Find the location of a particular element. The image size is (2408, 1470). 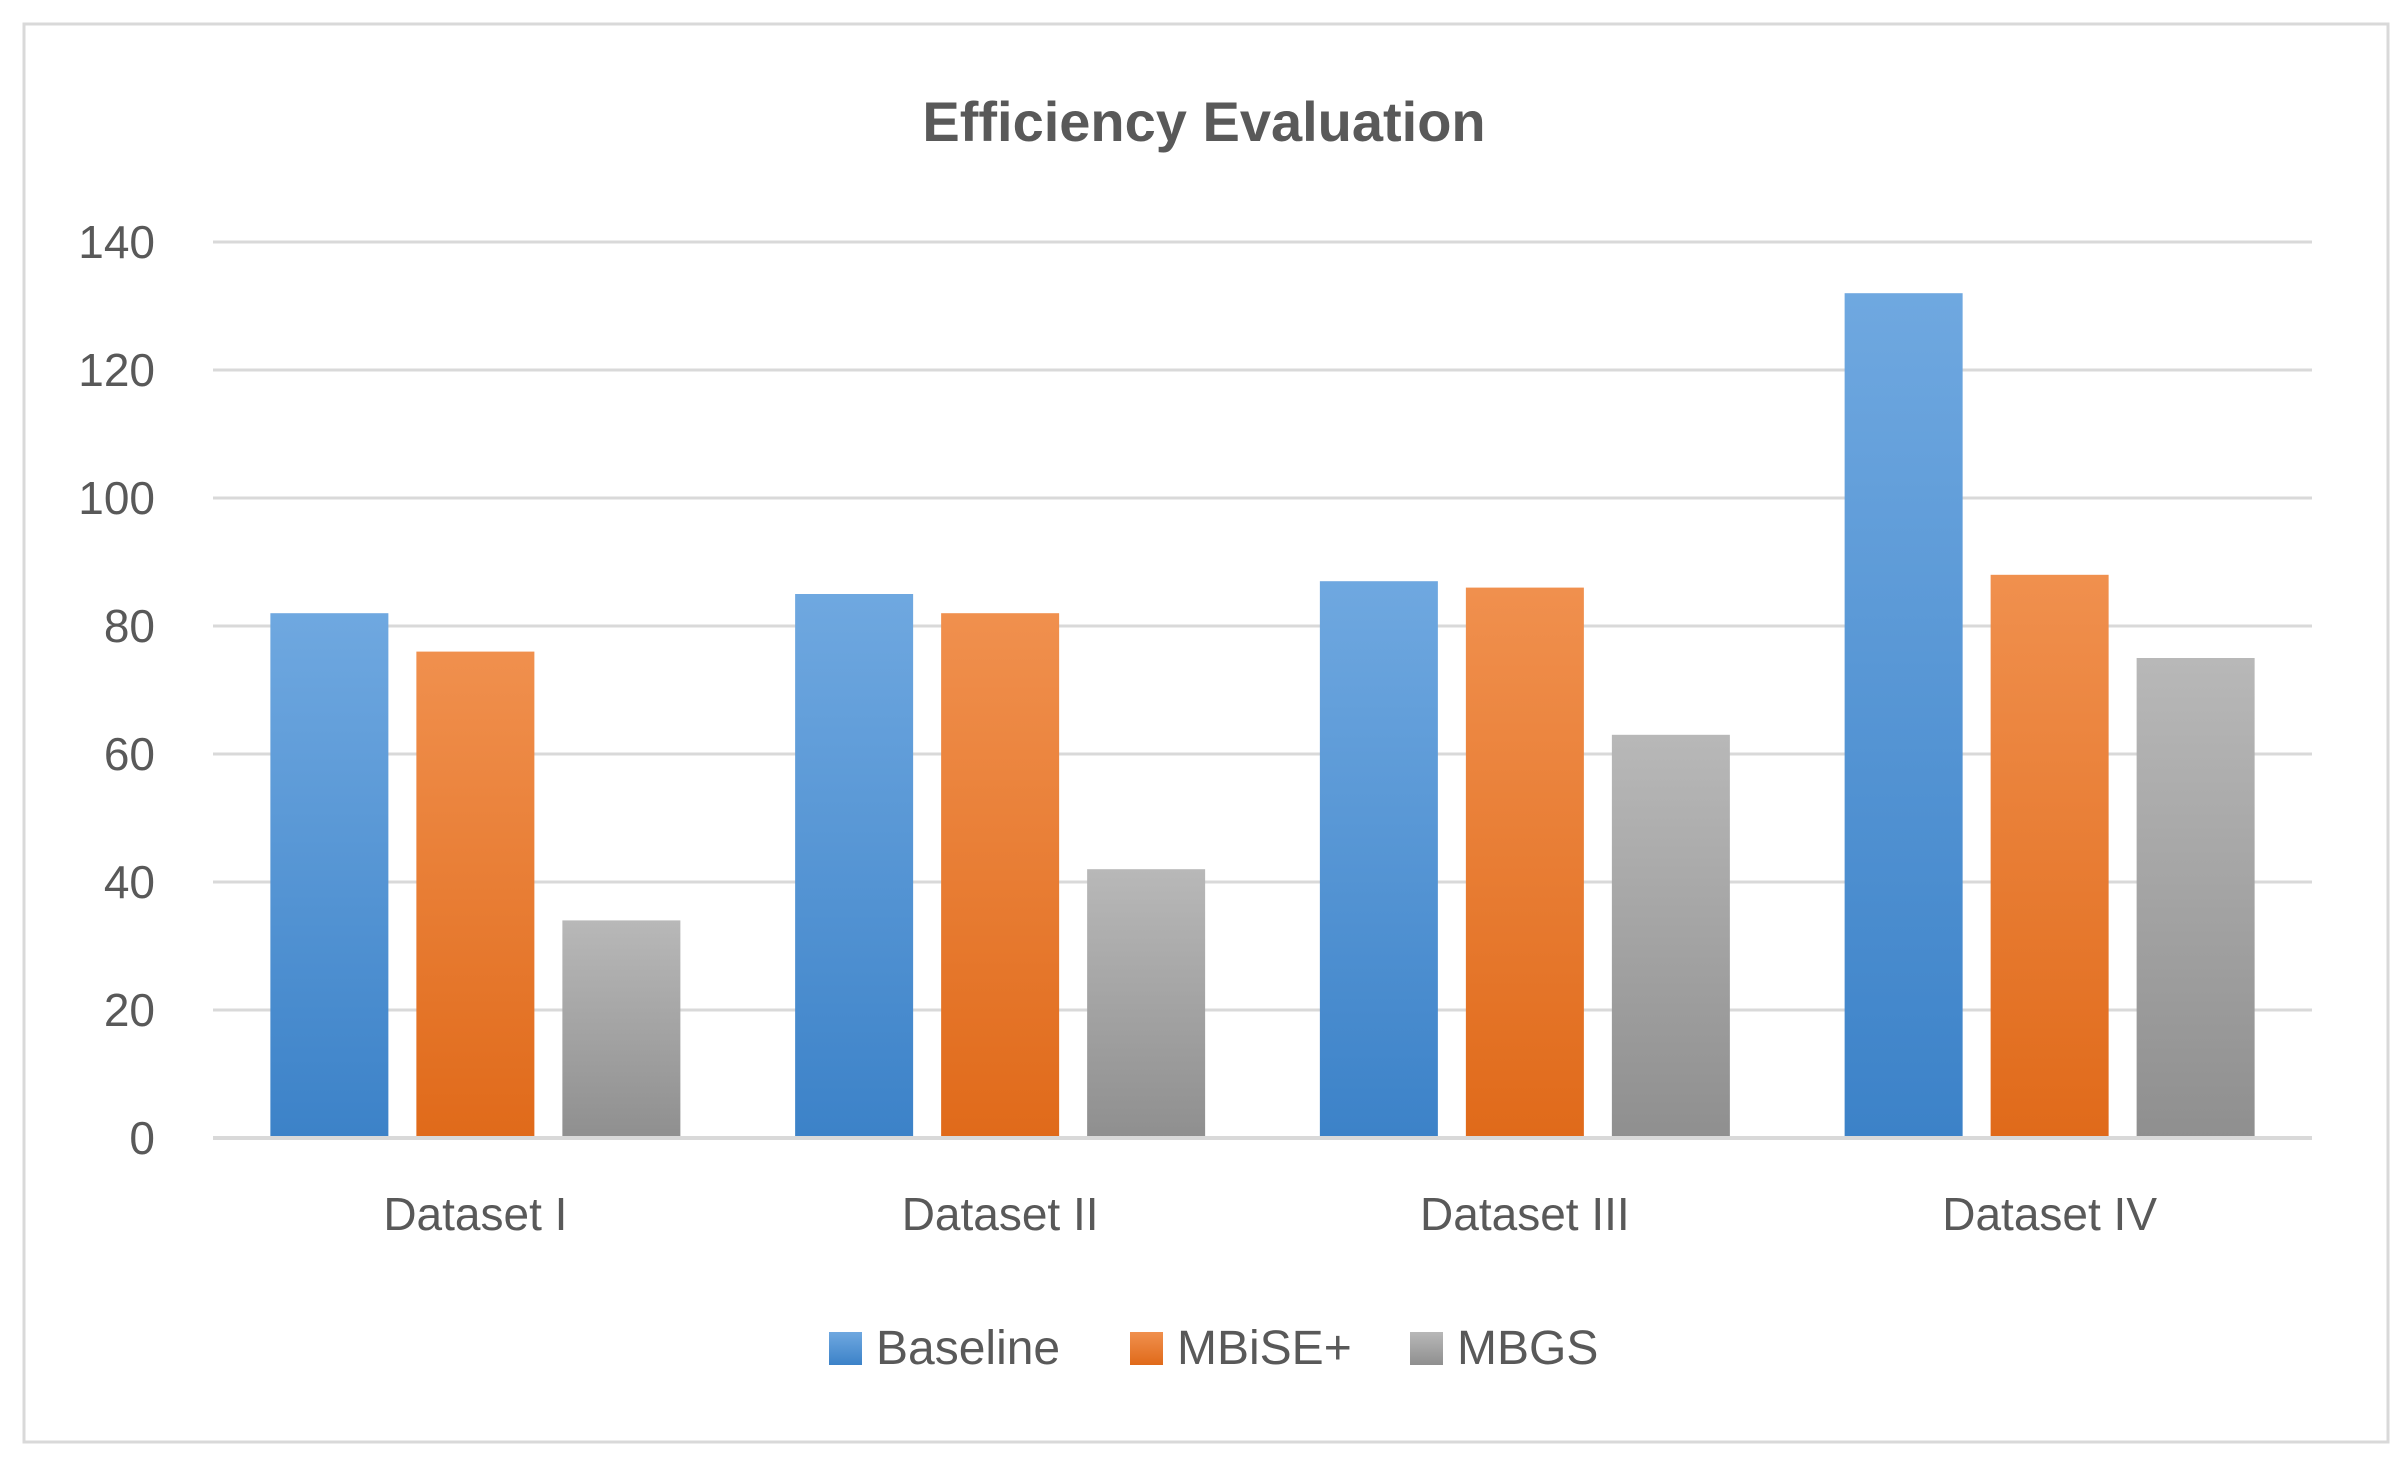

y-tick-label: 100 is located at coordinates (116, 498).